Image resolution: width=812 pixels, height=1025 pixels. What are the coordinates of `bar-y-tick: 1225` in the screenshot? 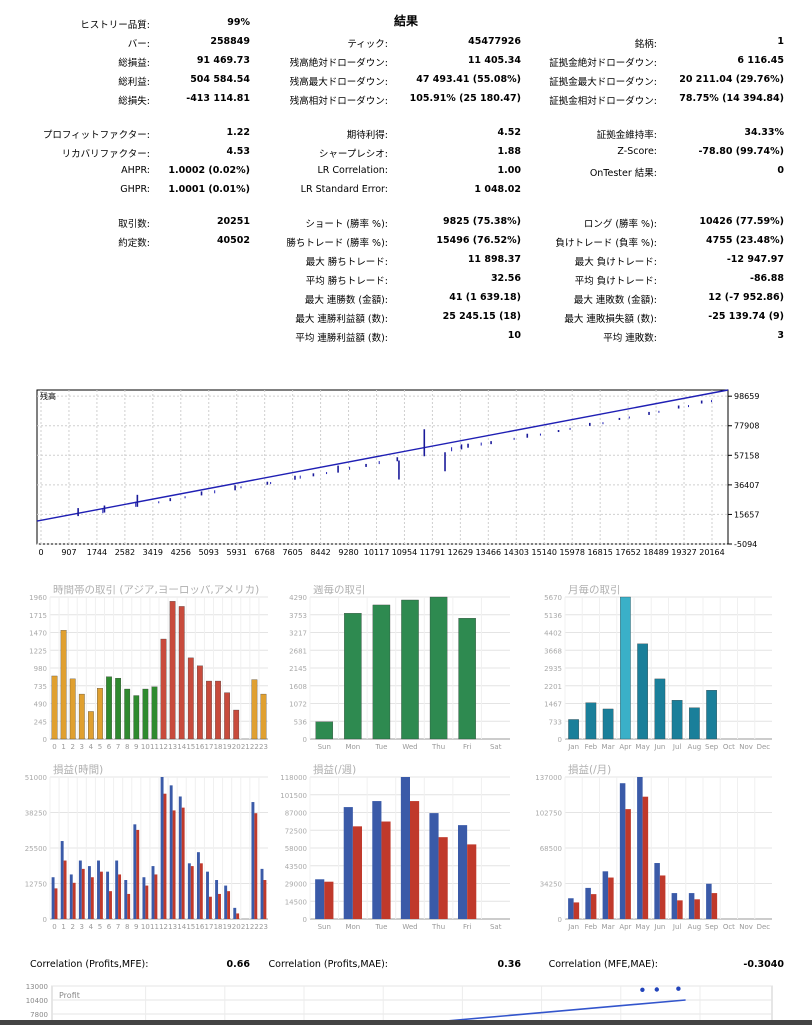 It's located at (38, 651).